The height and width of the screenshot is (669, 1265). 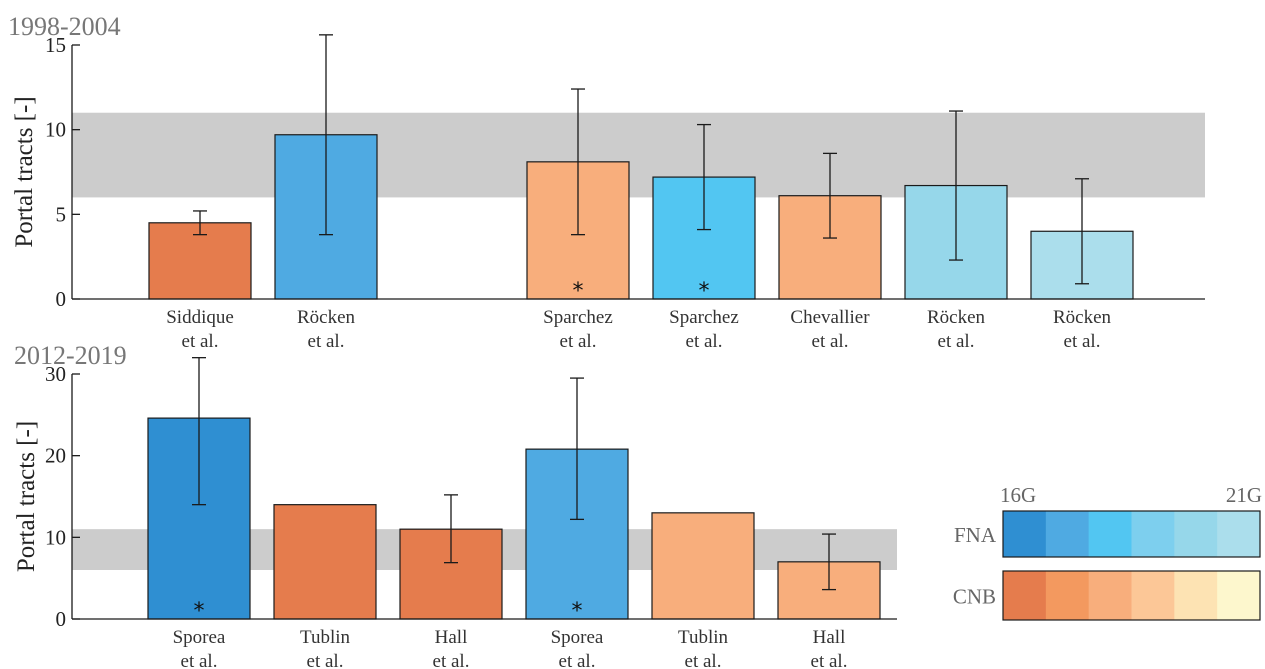 What do you see at coordinates (1018, 495) in the screenshot?
I see `legend-range-start: 16G` at bounding box center [1018, 495].